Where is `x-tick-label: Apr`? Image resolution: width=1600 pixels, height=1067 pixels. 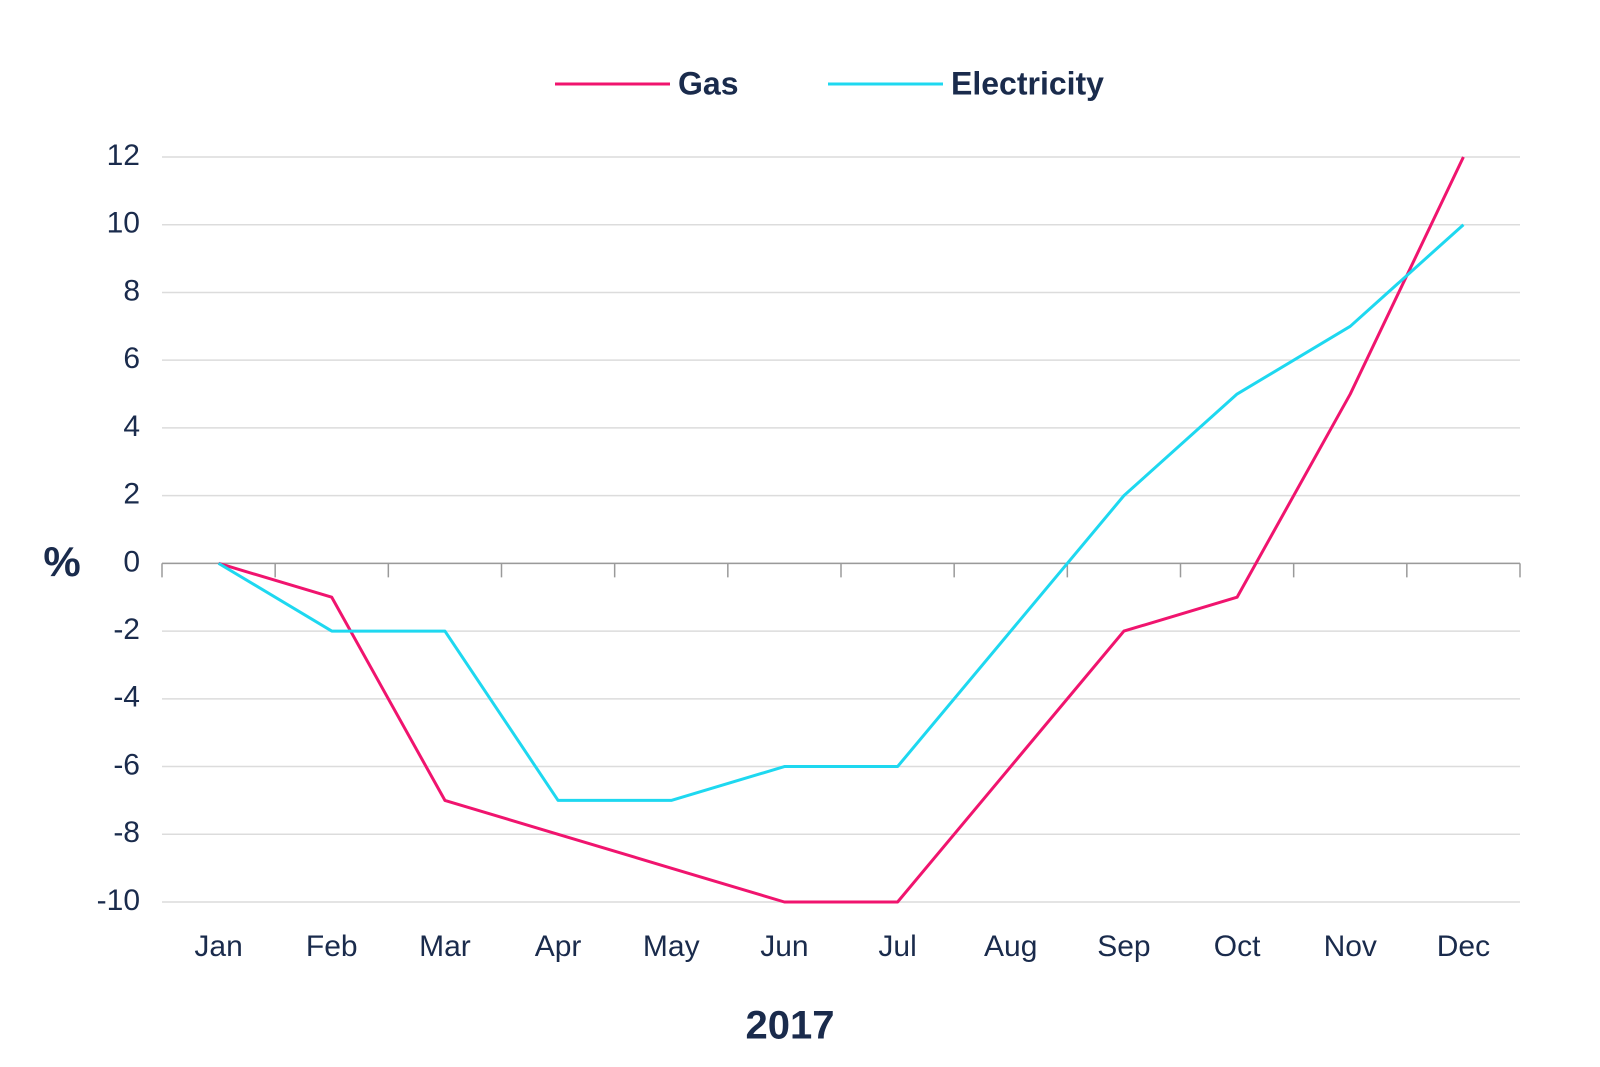
x-tick-label: Apr is located at coordinates (558, 946).